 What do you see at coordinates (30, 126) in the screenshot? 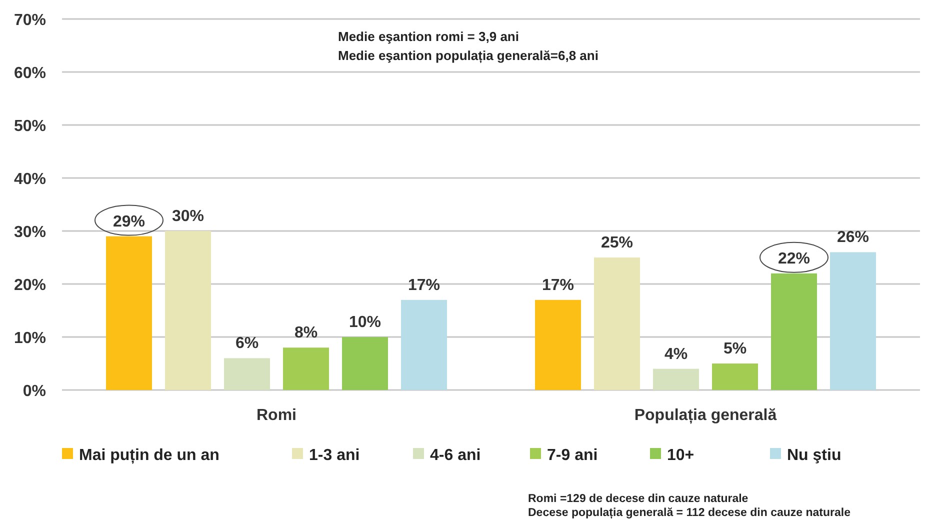
I see `y-tick-label: 50%` at bounding box center [30, 126].